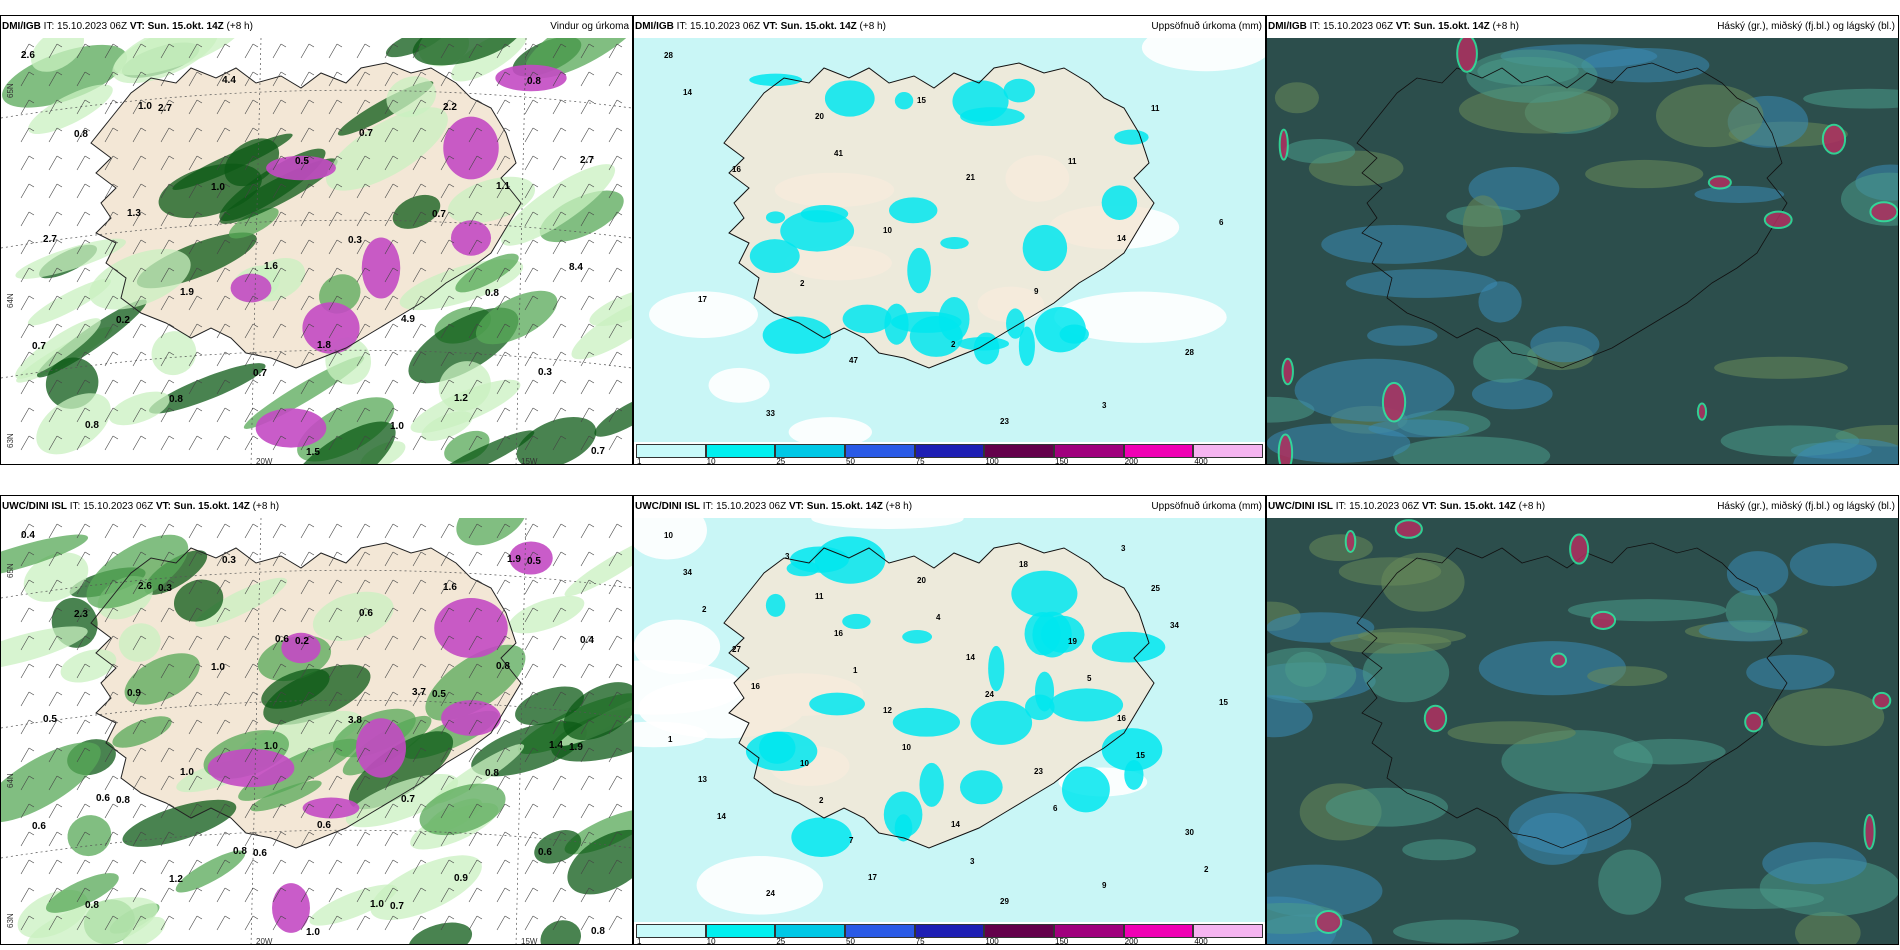 This screenshot has width=1900, height=950. I want to click on map-area: 28 20 21 14 17 47 23 11 16 10 9 28 33 15 11 6 2 2 3 14 41, so click(949, 240).